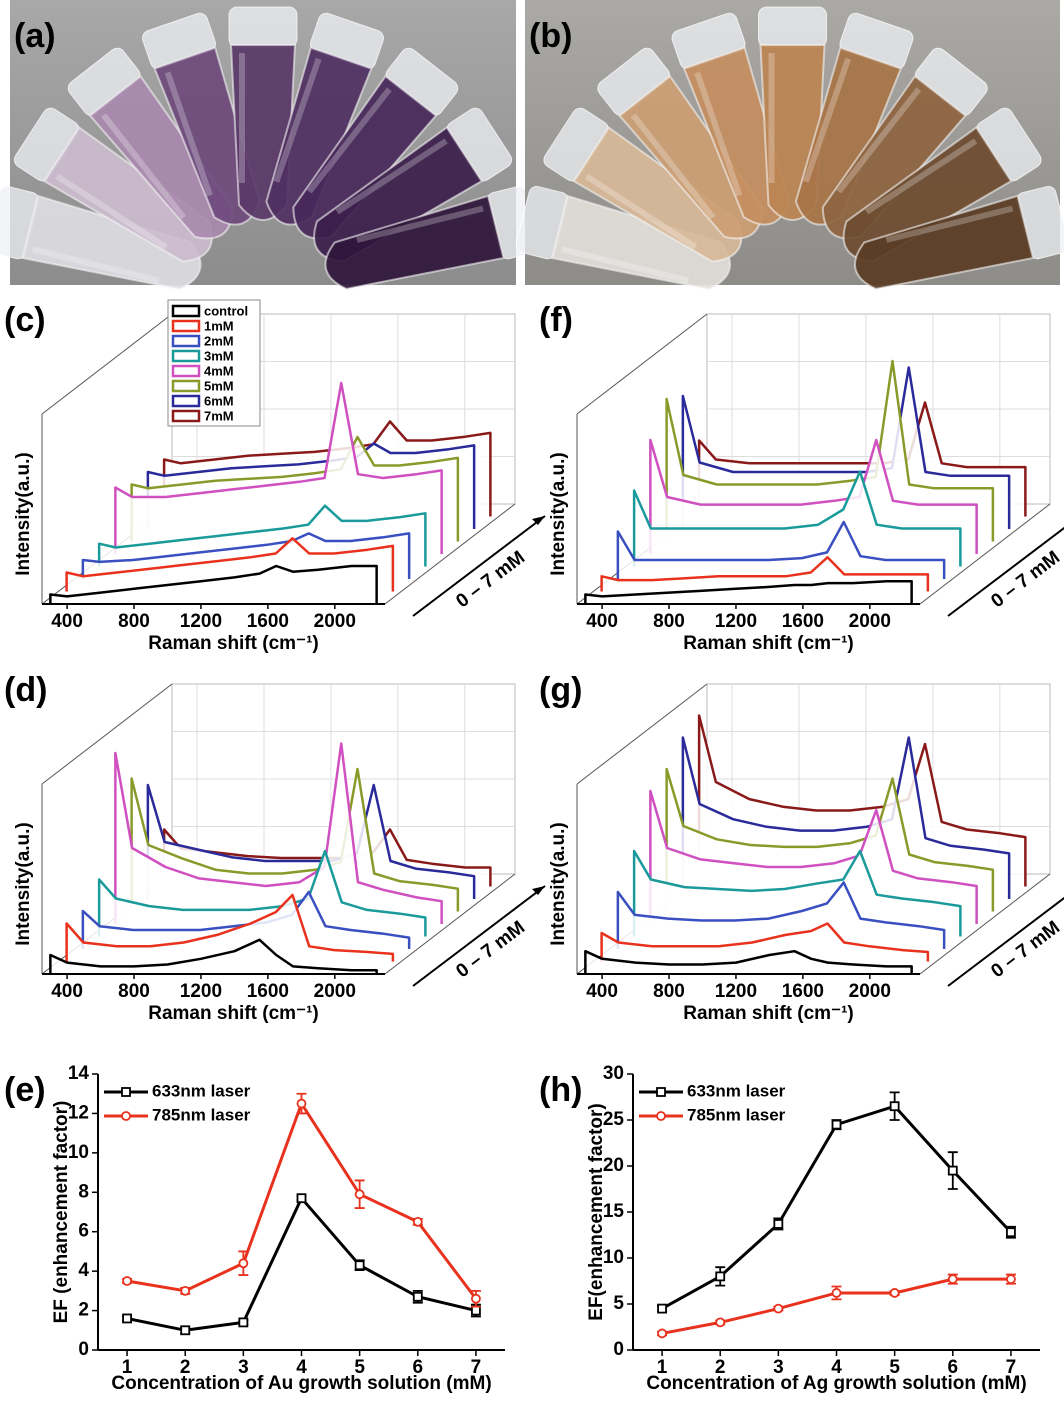 The height and width of the screenshot is (1402, 1064). Describe the element at coordinates (803, 991) in the screenshot. I see `x-tick-label: 1600` at that location.